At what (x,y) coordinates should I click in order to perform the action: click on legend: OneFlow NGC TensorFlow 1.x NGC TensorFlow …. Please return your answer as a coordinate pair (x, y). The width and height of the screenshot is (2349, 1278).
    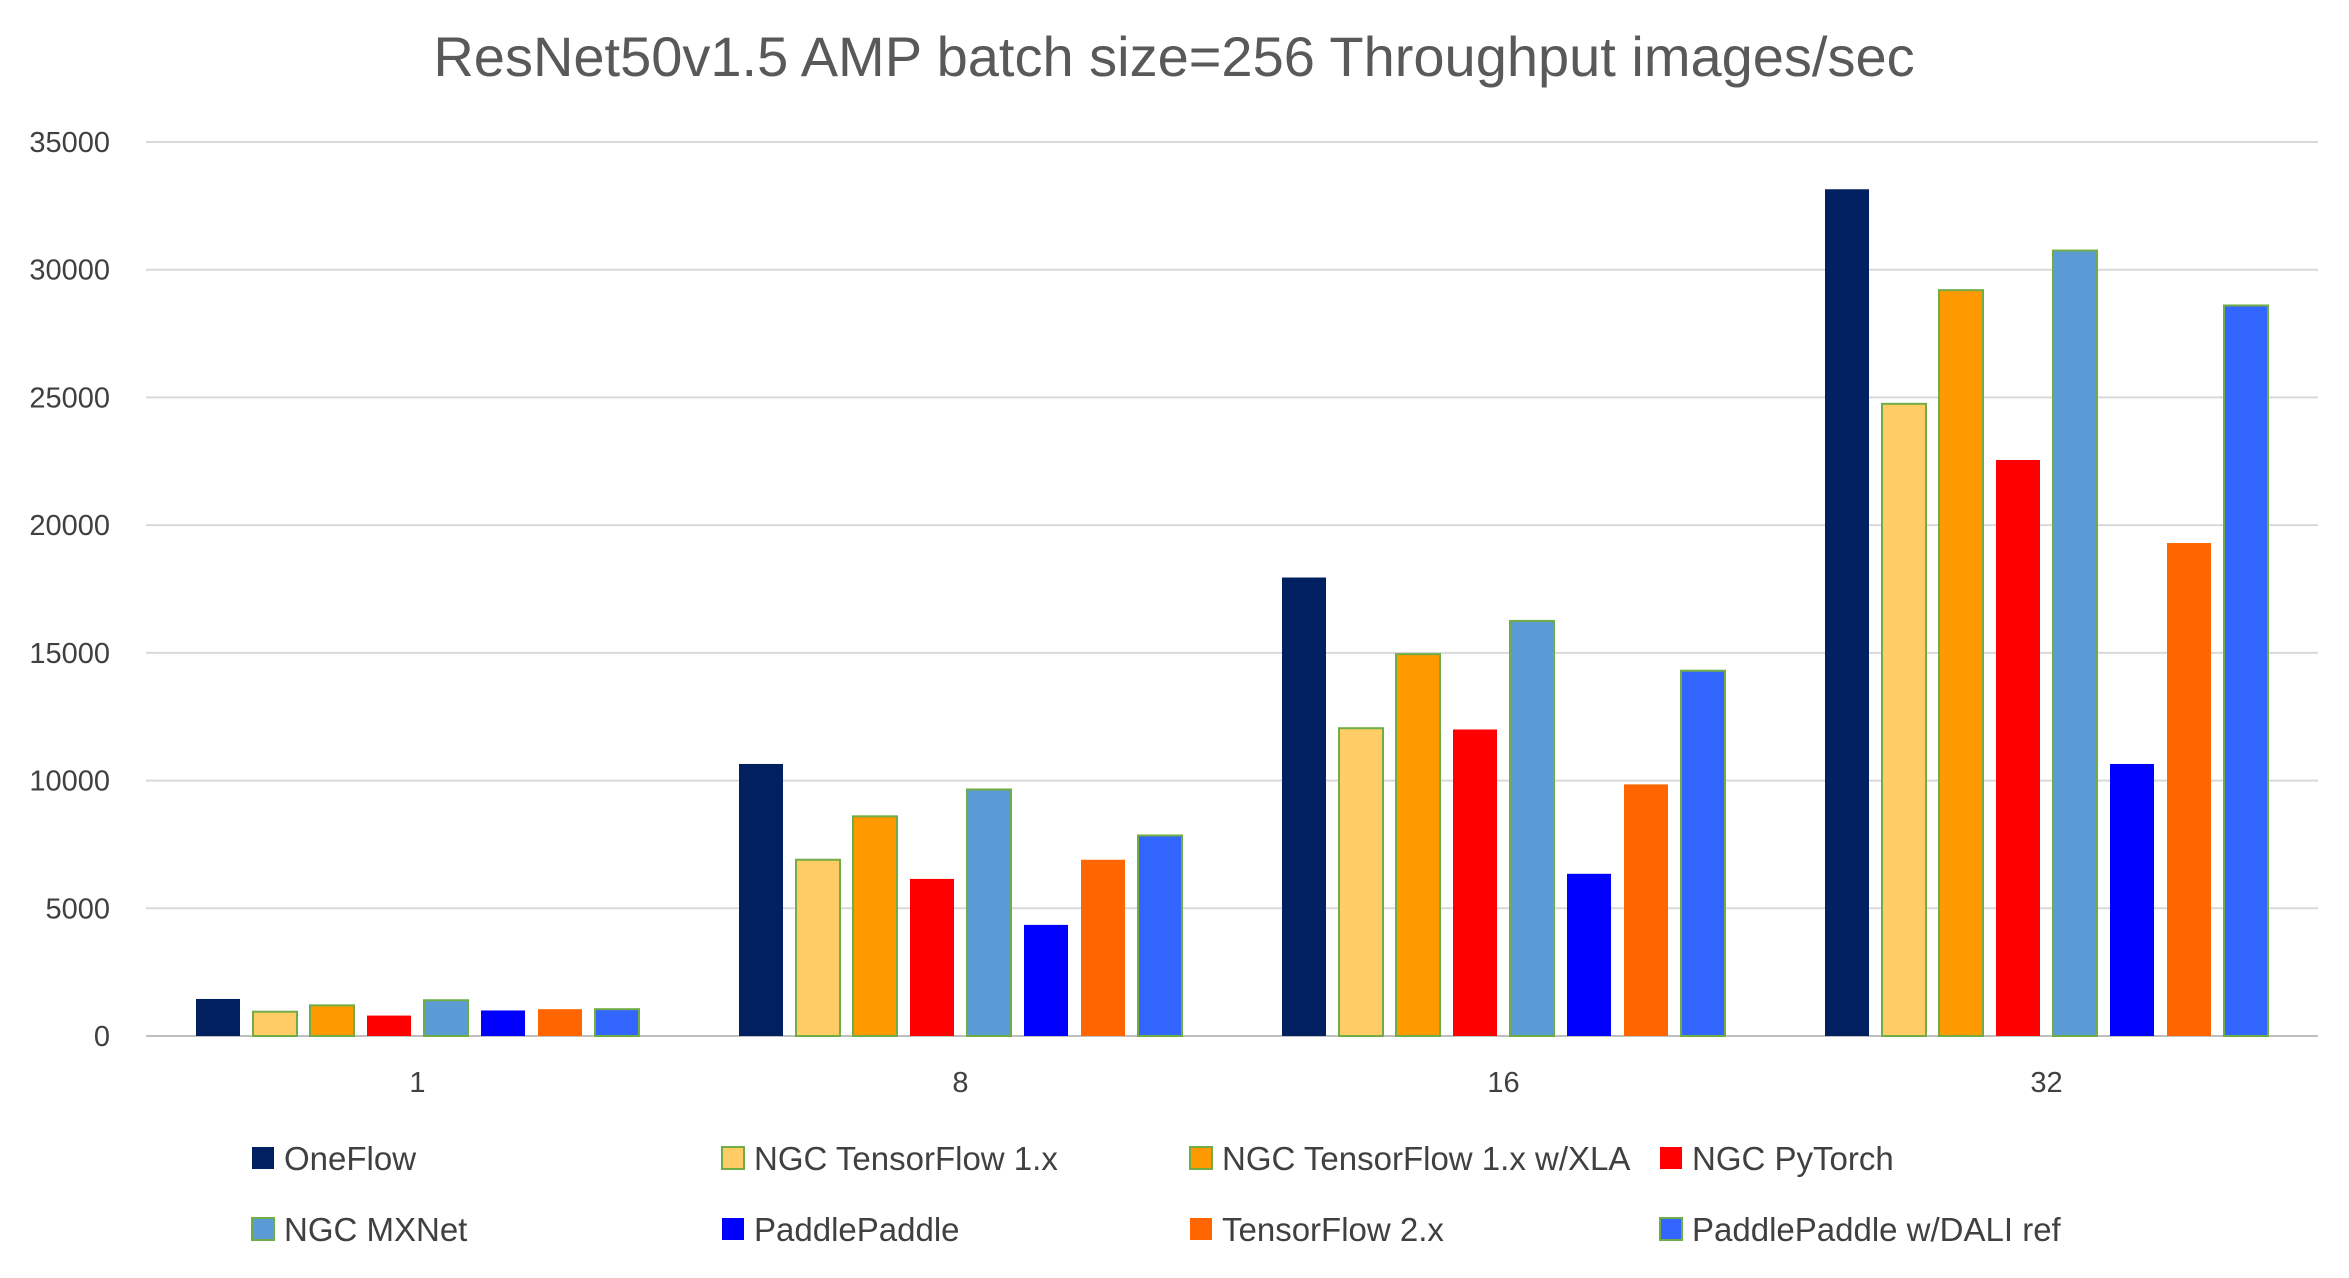
    Looking at the image, I should click on (1156, 1194).